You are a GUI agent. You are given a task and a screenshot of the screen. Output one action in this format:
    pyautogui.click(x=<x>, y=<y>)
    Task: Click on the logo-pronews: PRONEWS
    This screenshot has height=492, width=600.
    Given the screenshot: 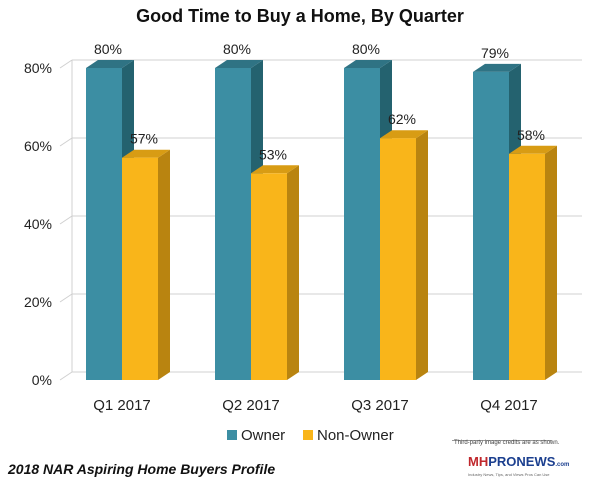 What is the action you would take?
    pyautogui.click(x=522, y=461)
    